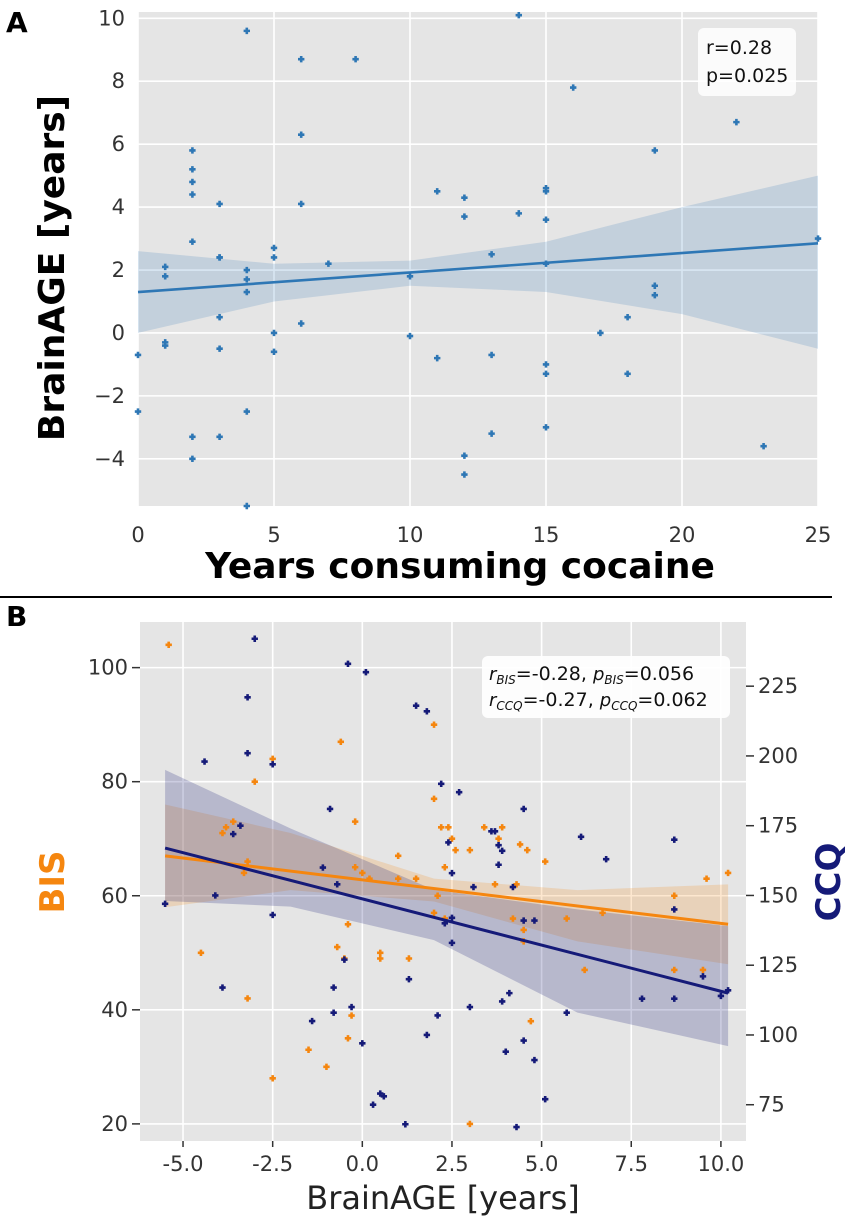 The height and width of the screenshot is (1229, 851). Describe the element at coordinates (481, 535) in the screenshot. I see `panel-a-x-ticks: 0 5 10 15 20 25` at that location.